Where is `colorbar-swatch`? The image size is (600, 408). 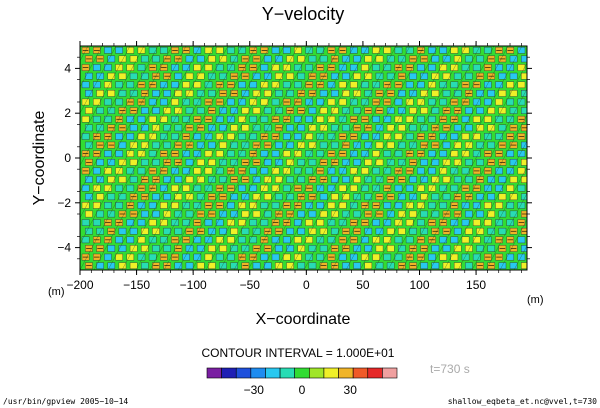
colorbar-swatch is located at coordinates (287, 373).